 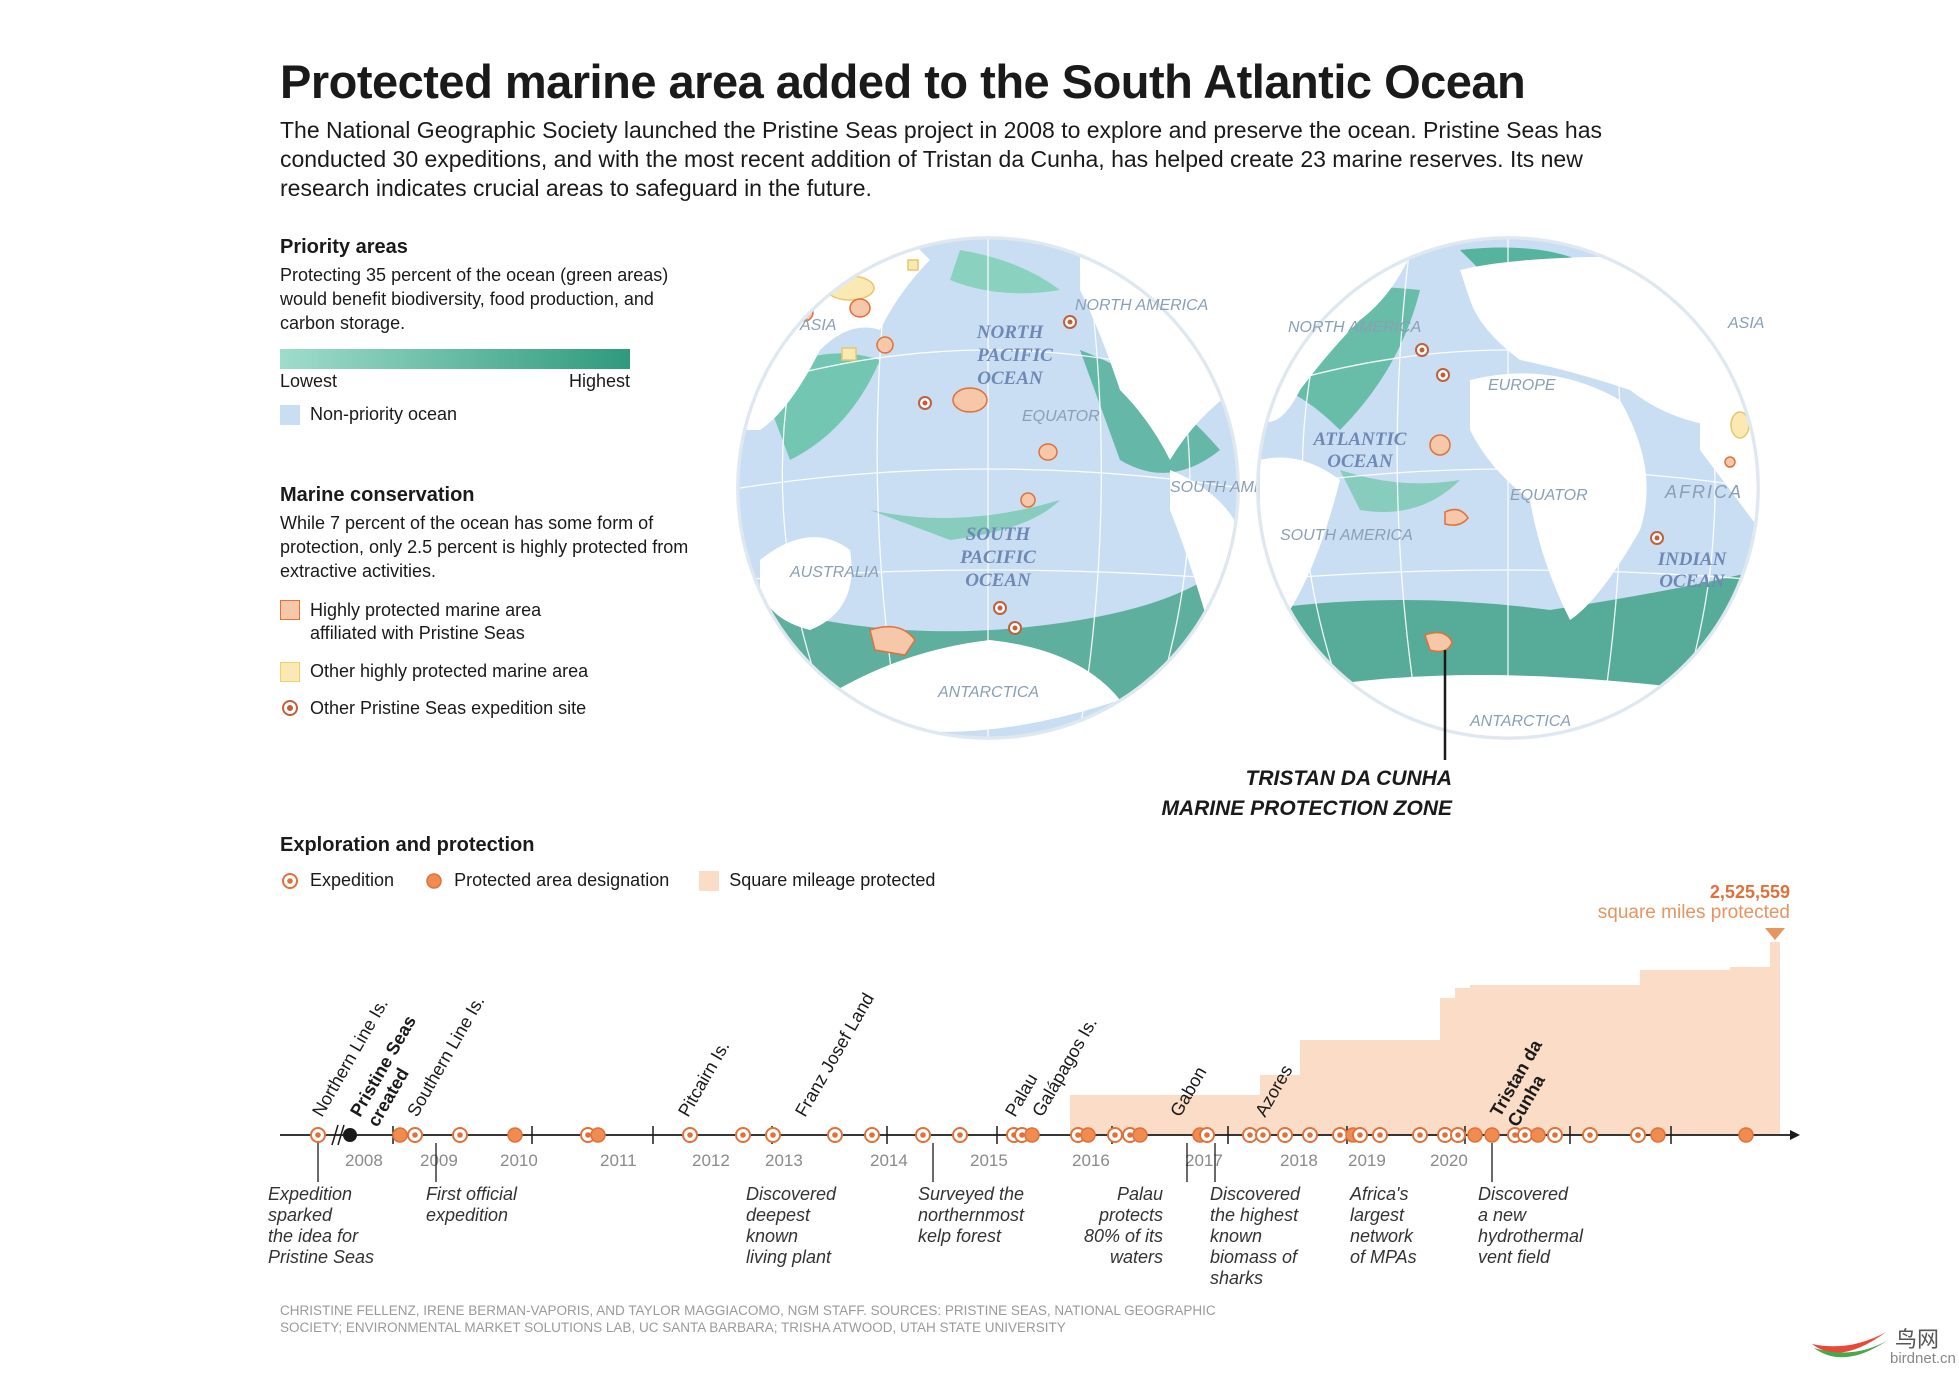 What do you see at coordinates (1141, 305) in the screenshot?
I see `label-north-america-left: NORTH AMERICA` at bounding box center [1141, 305].